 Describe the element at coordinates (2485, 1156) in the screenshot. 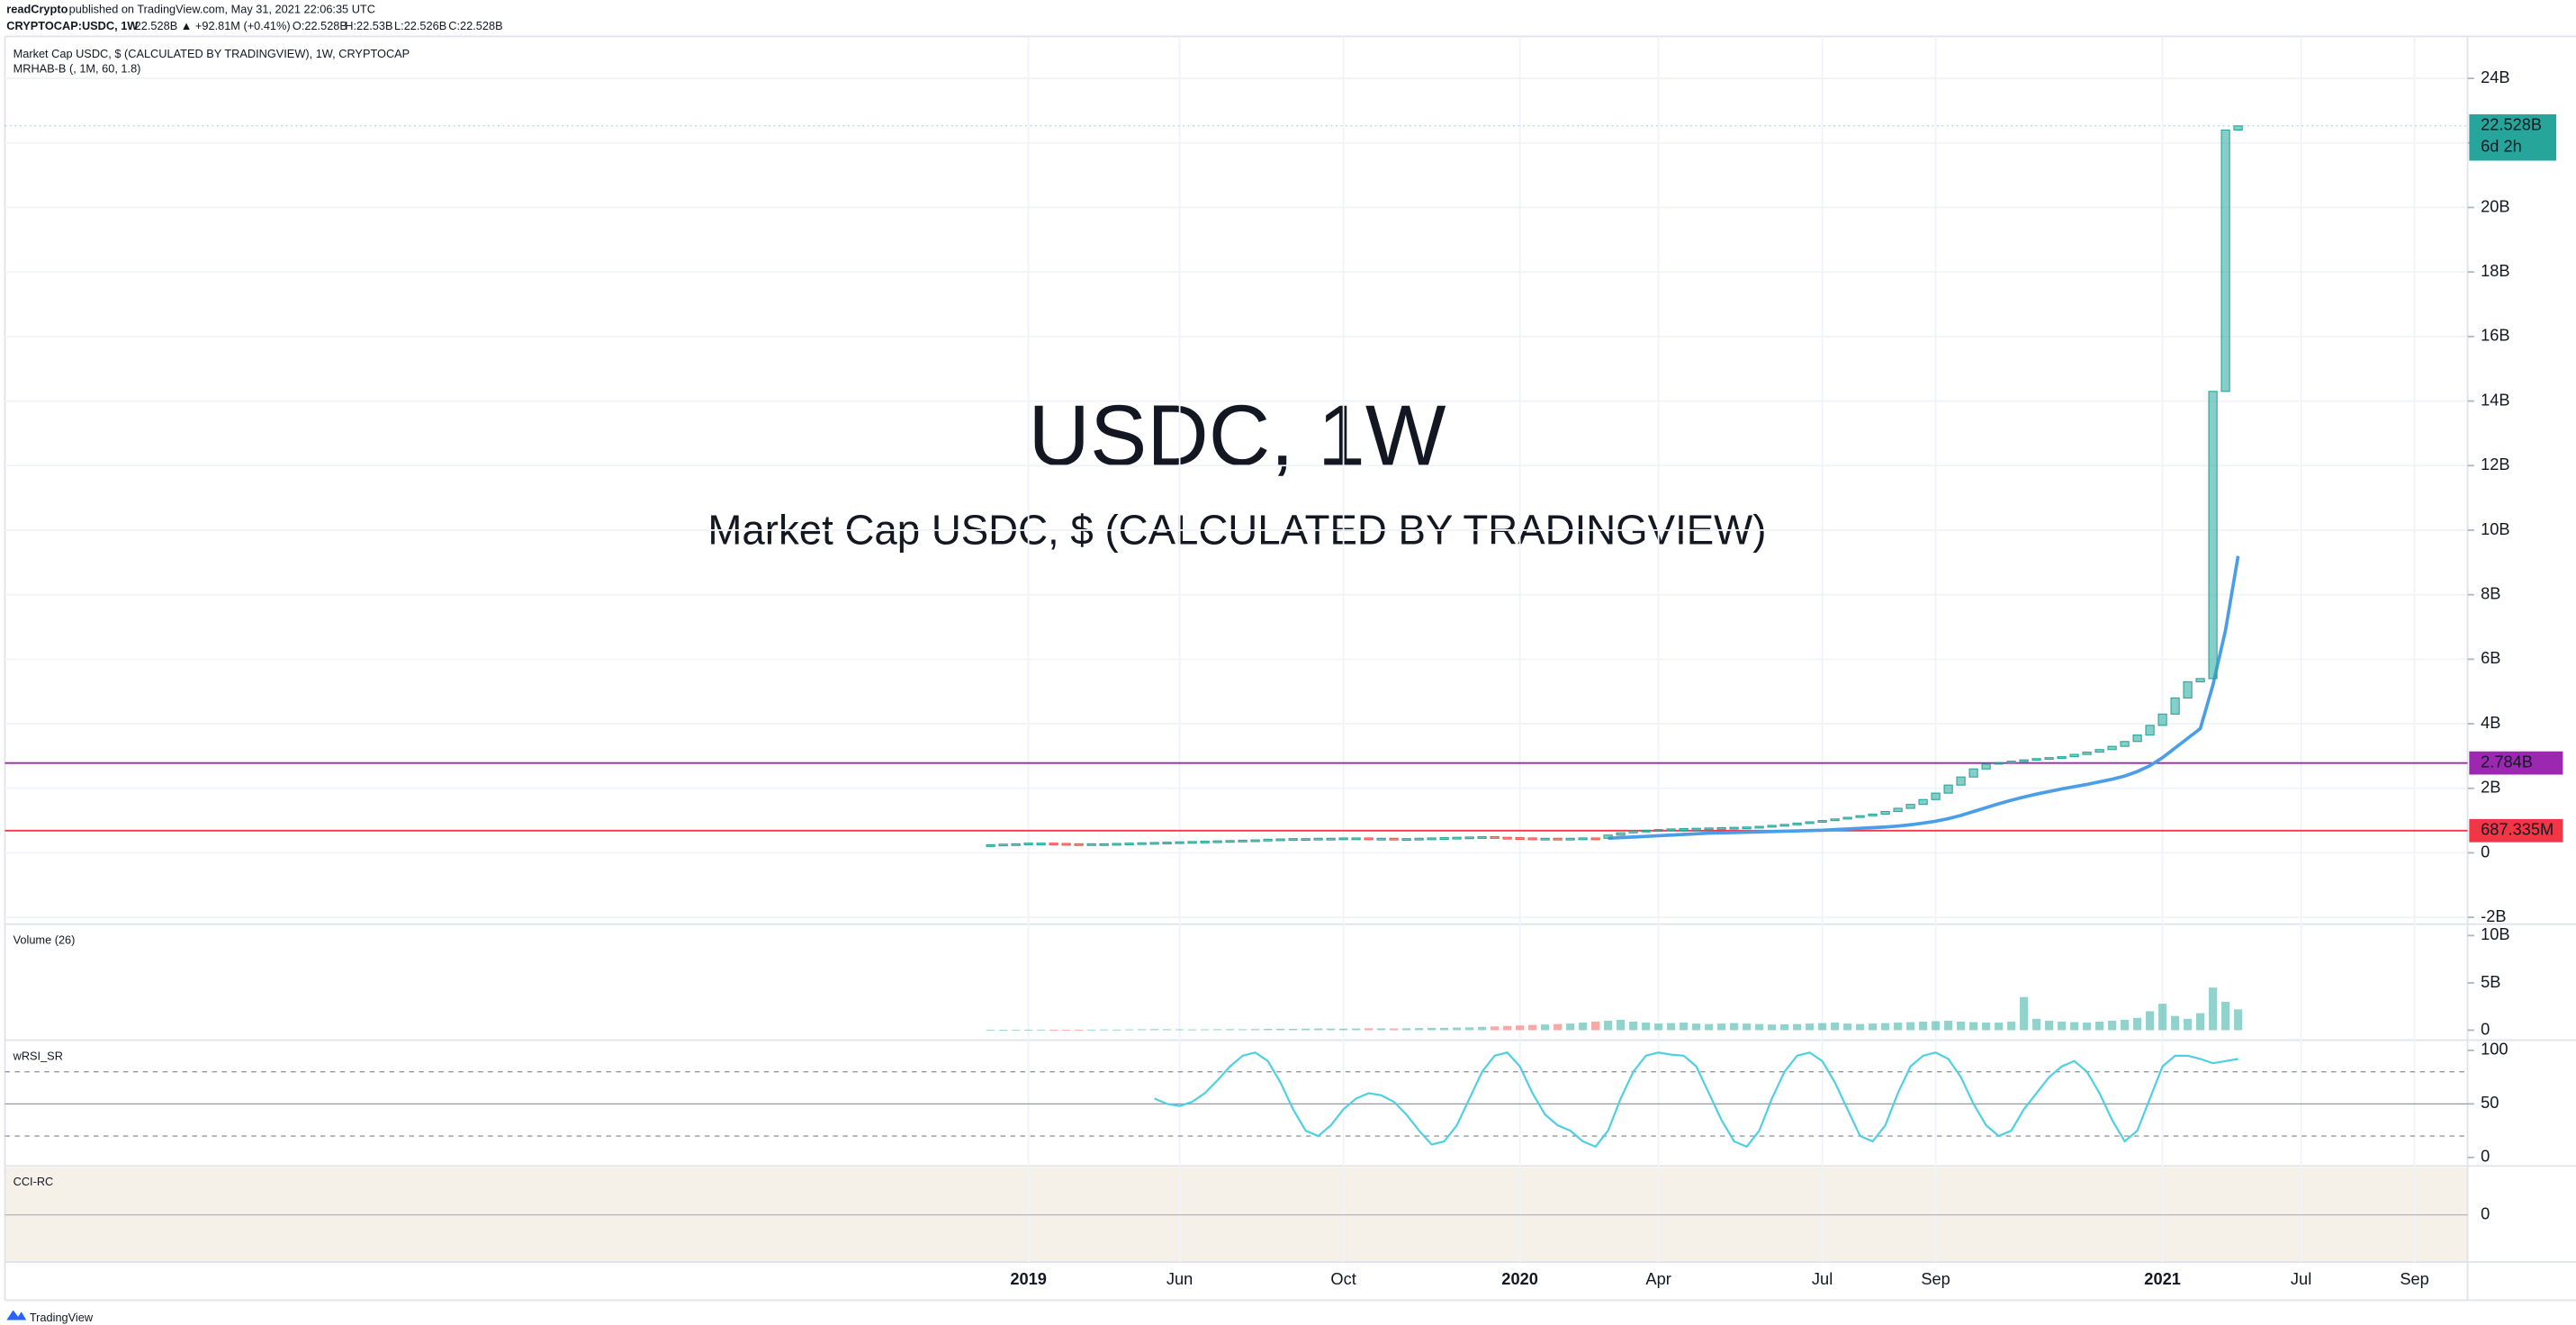

I see `rsi-tick-label: 0` at that location.